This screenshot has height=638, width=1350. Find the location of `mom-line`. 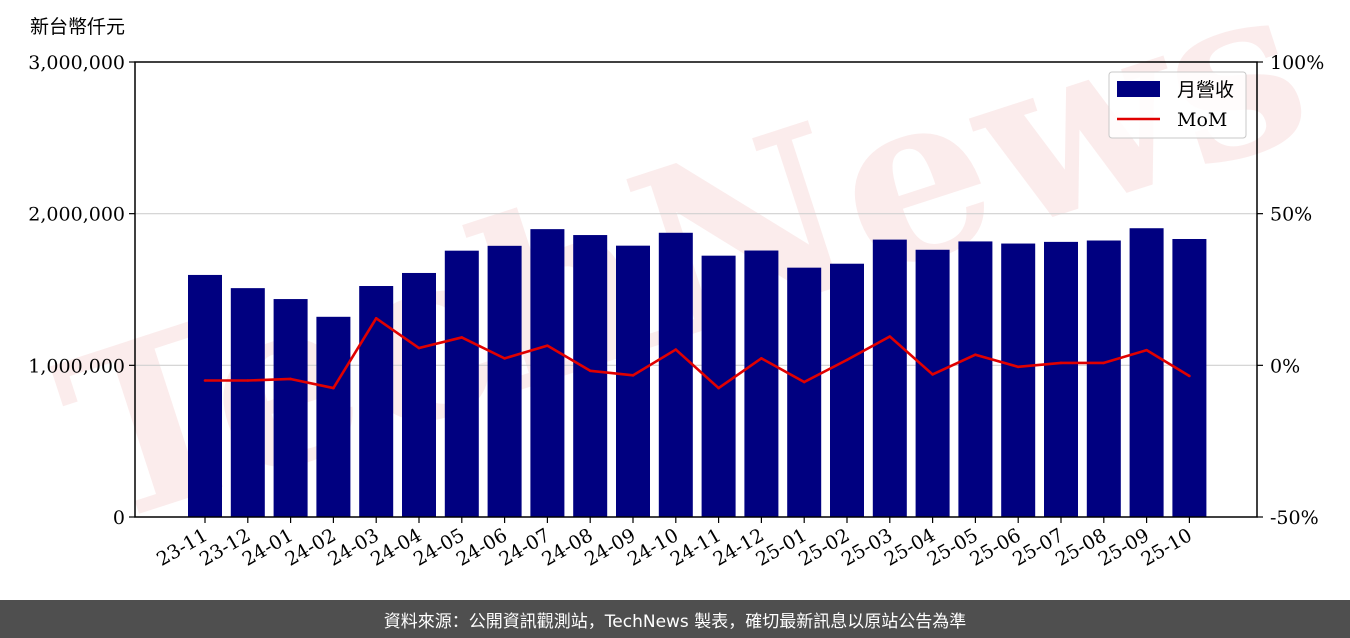

mom-line is located at coordinates (698, 353).